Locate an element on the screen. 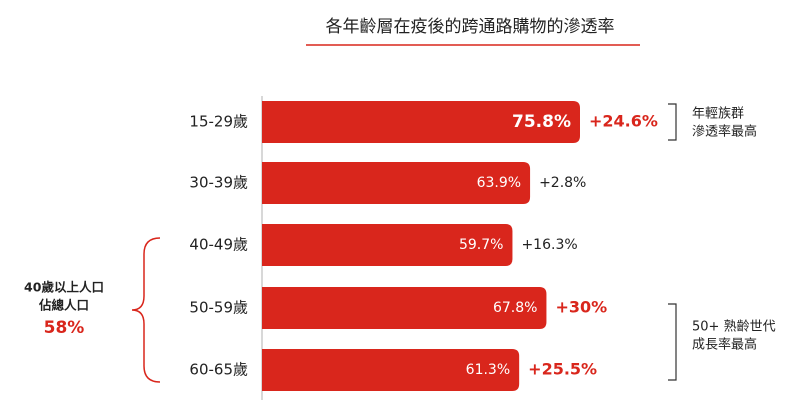  growth-label: +30% is located at coordinates (581, 307).